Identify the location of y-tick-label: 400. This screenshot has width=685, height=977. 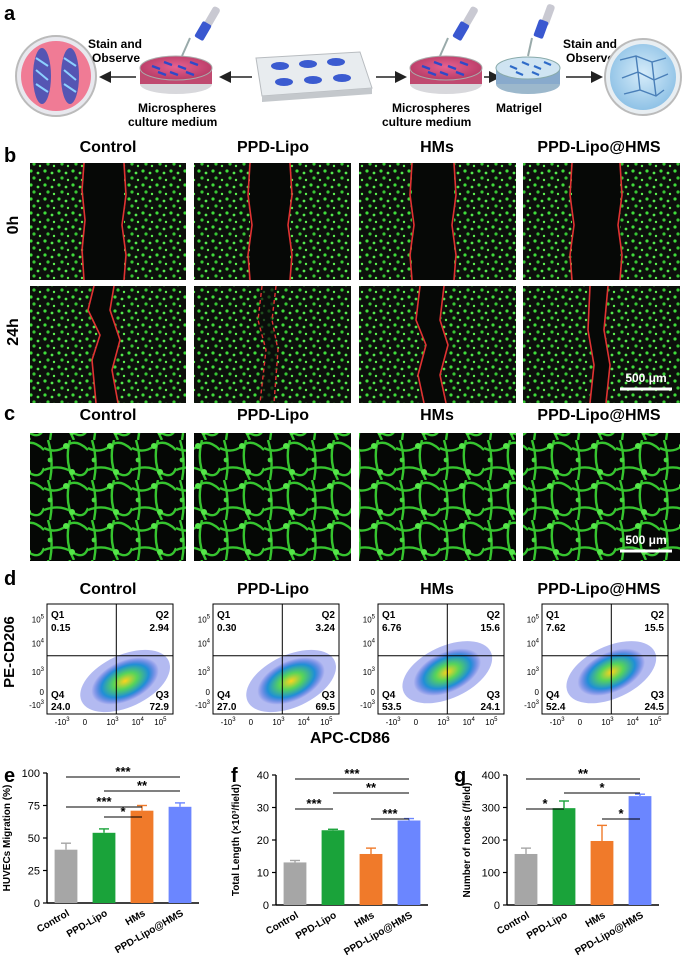
(491, 776).